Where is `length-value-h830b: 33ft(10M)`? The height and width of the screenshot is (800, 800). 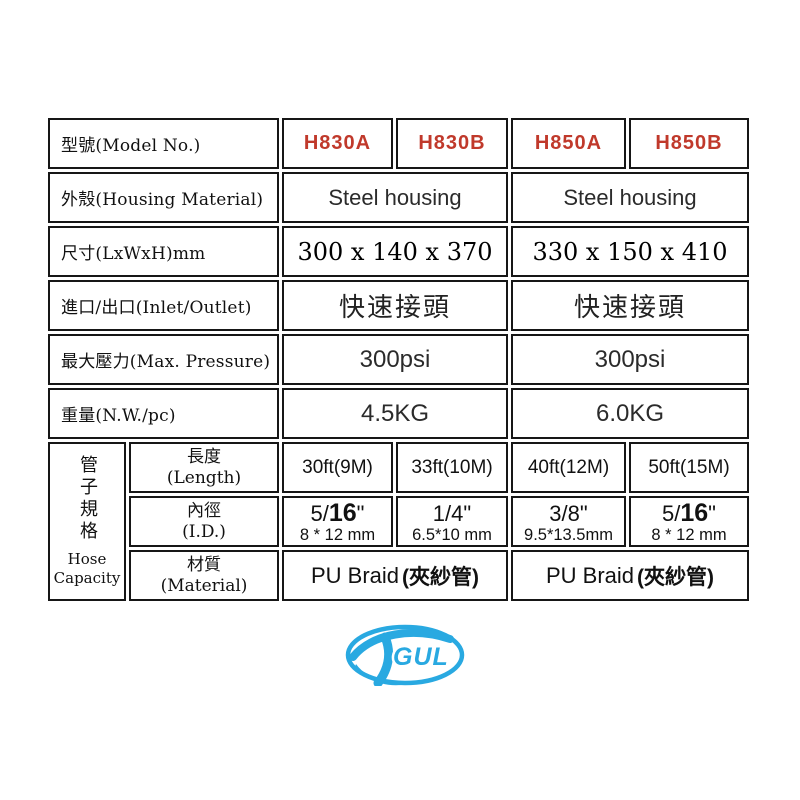
length-value-h830b: 33ft(10M) is located at coordinates (452, 467).